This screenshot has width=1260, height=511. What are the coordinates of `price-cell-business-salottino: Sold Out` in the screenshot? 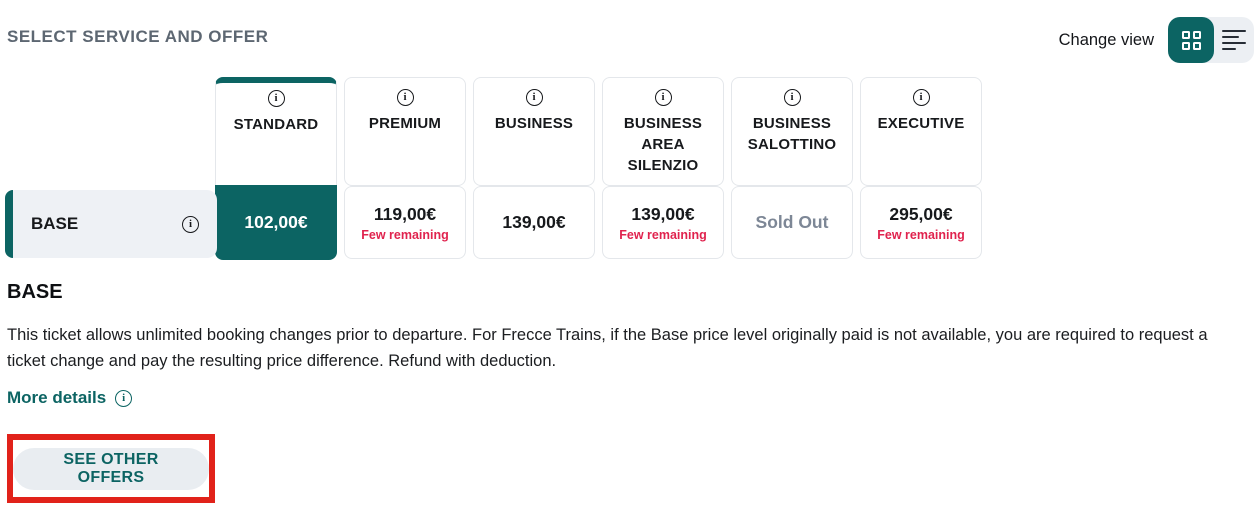 It's located at (792, 222).